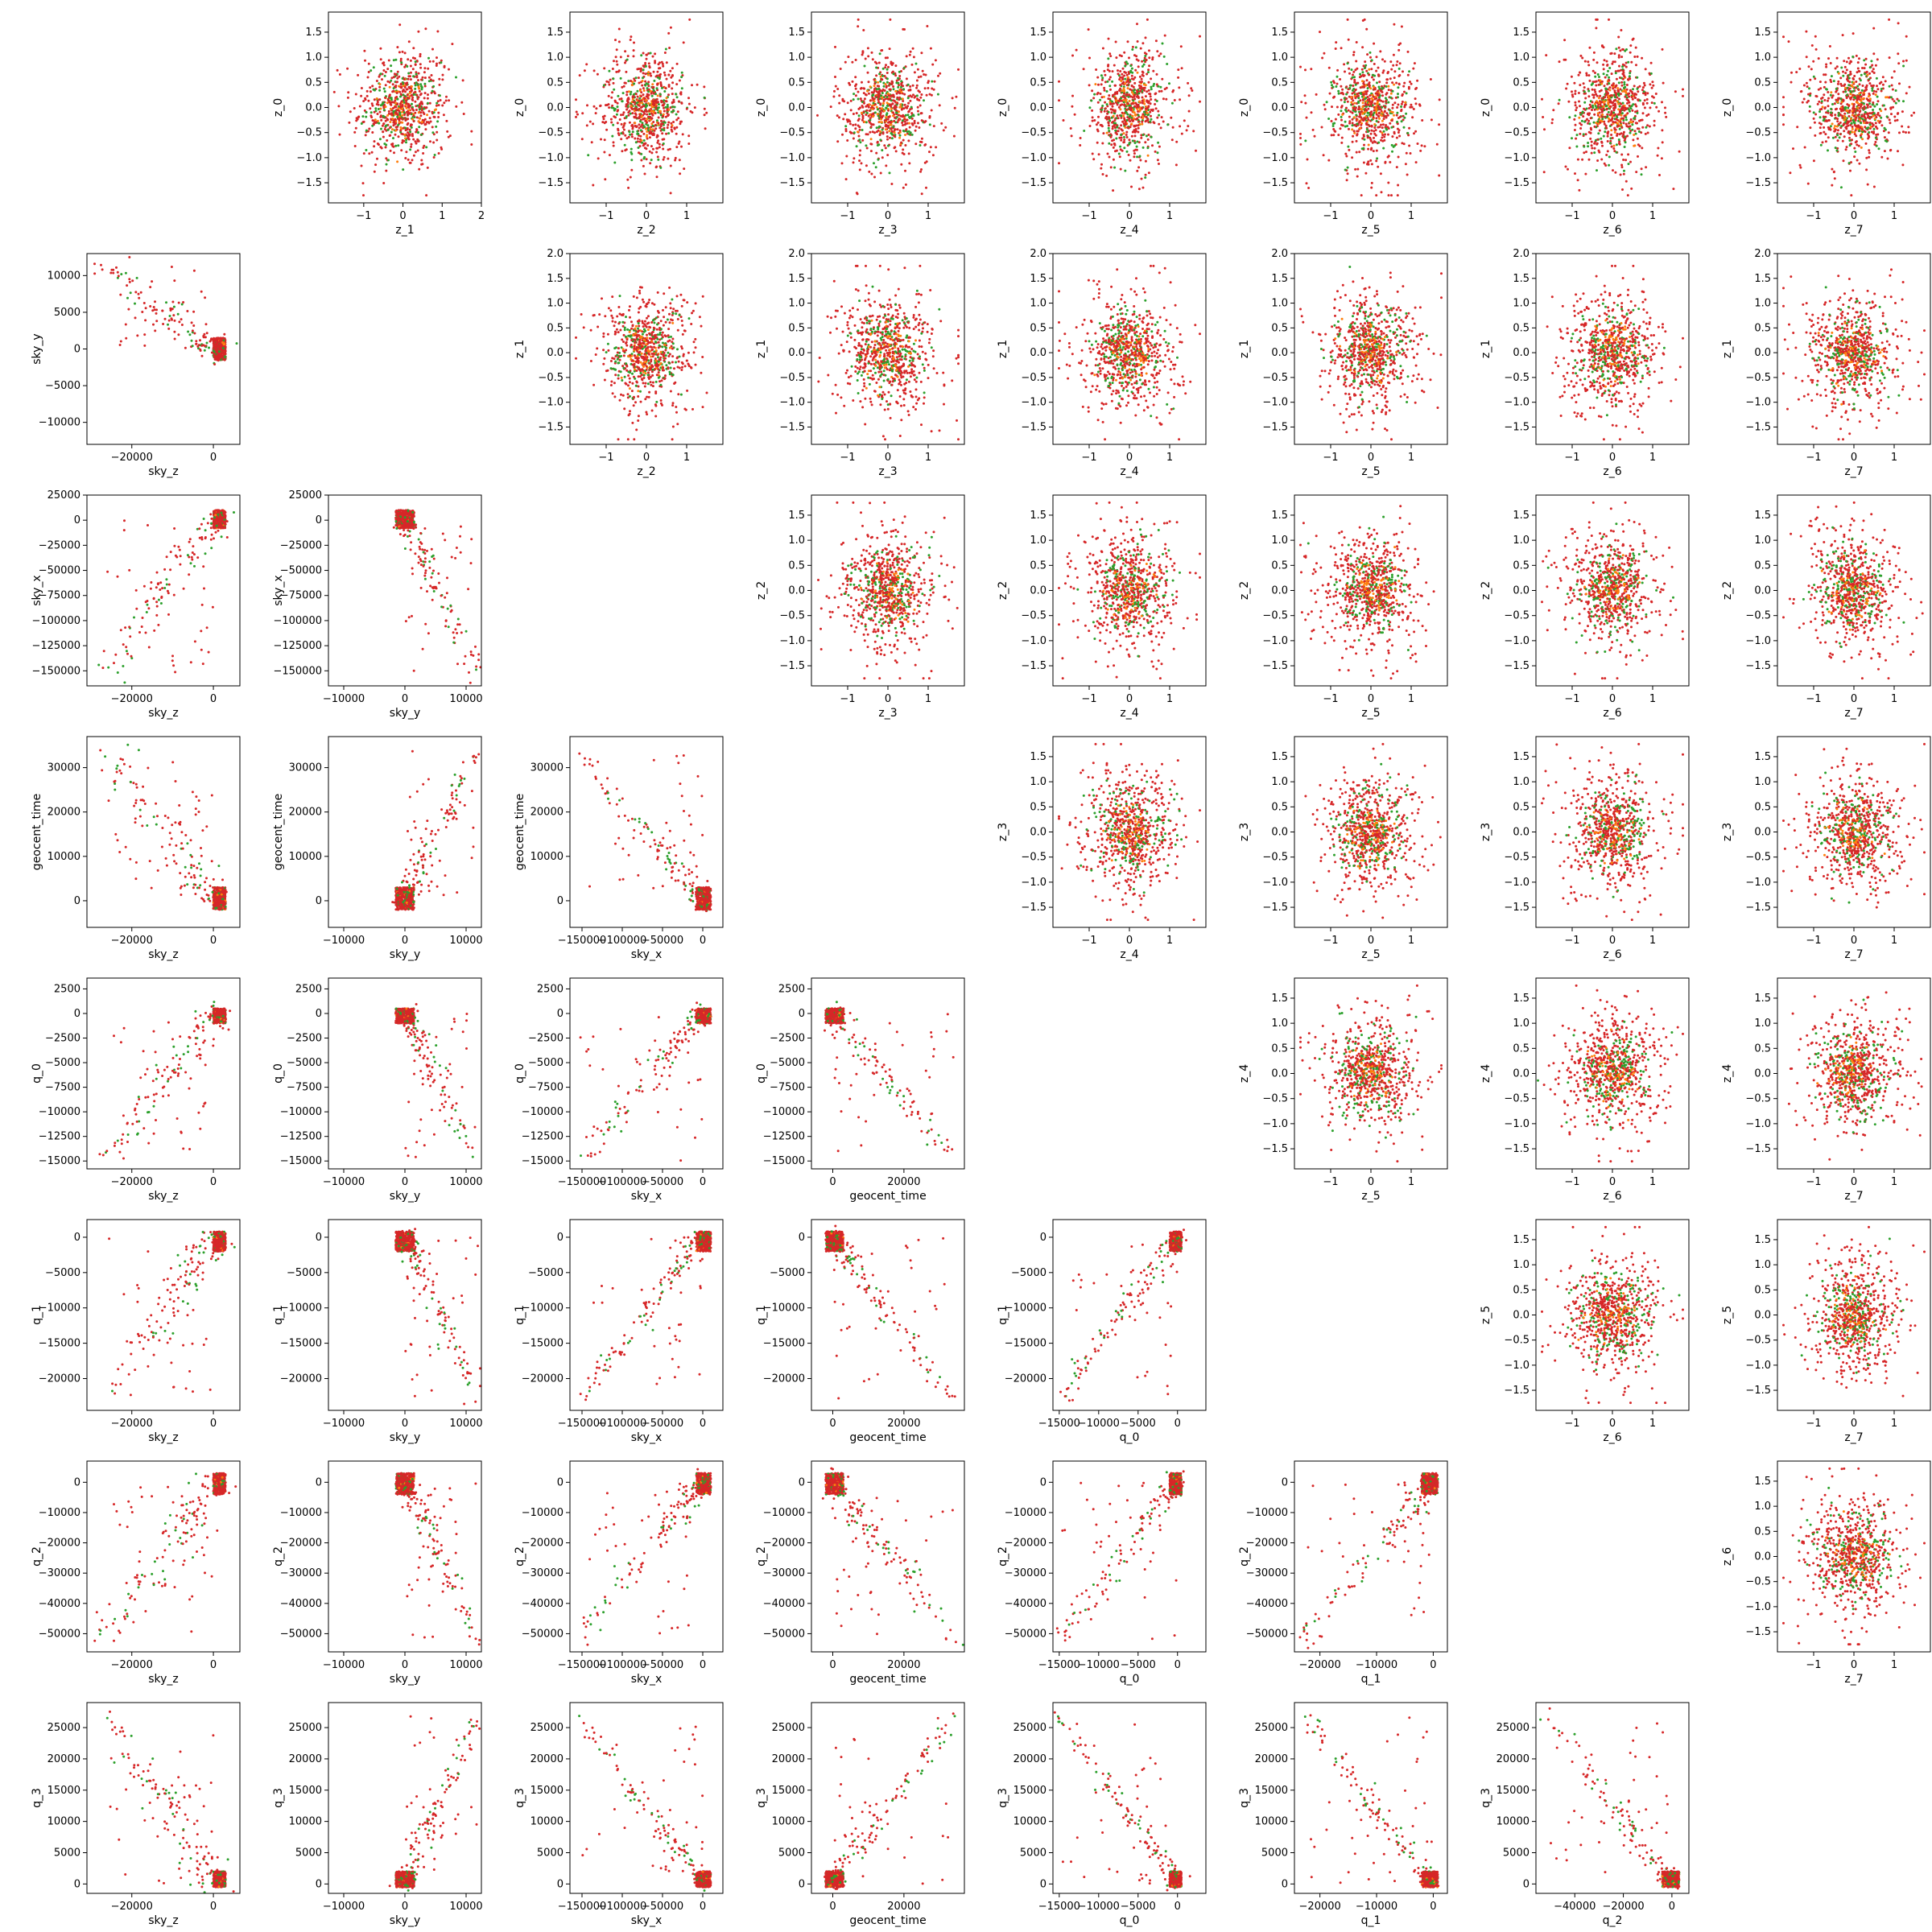  Describe the element at coordinates (278, 107) in the screenshot. I see `y-axis-label: z_0` at that location.